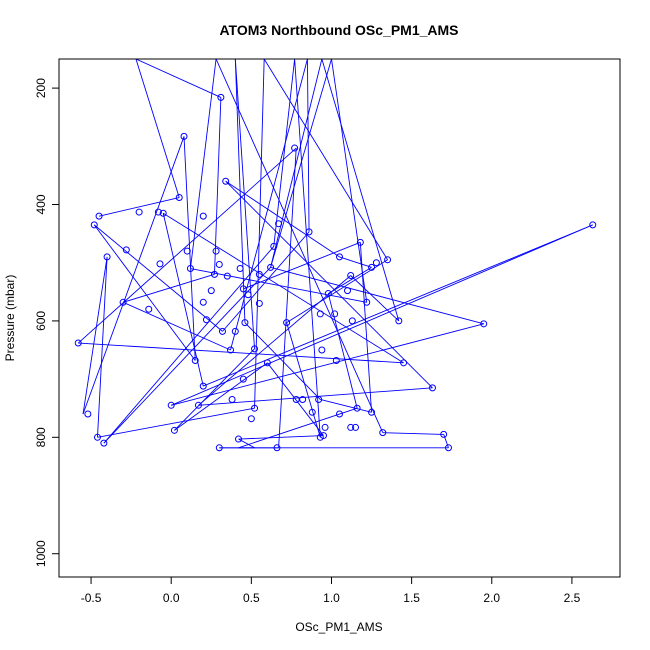  What do you see at coordinates (171, 598) in the screenshot?
I see `x-tick-label: 0.0` at bounding box center [171, 598].